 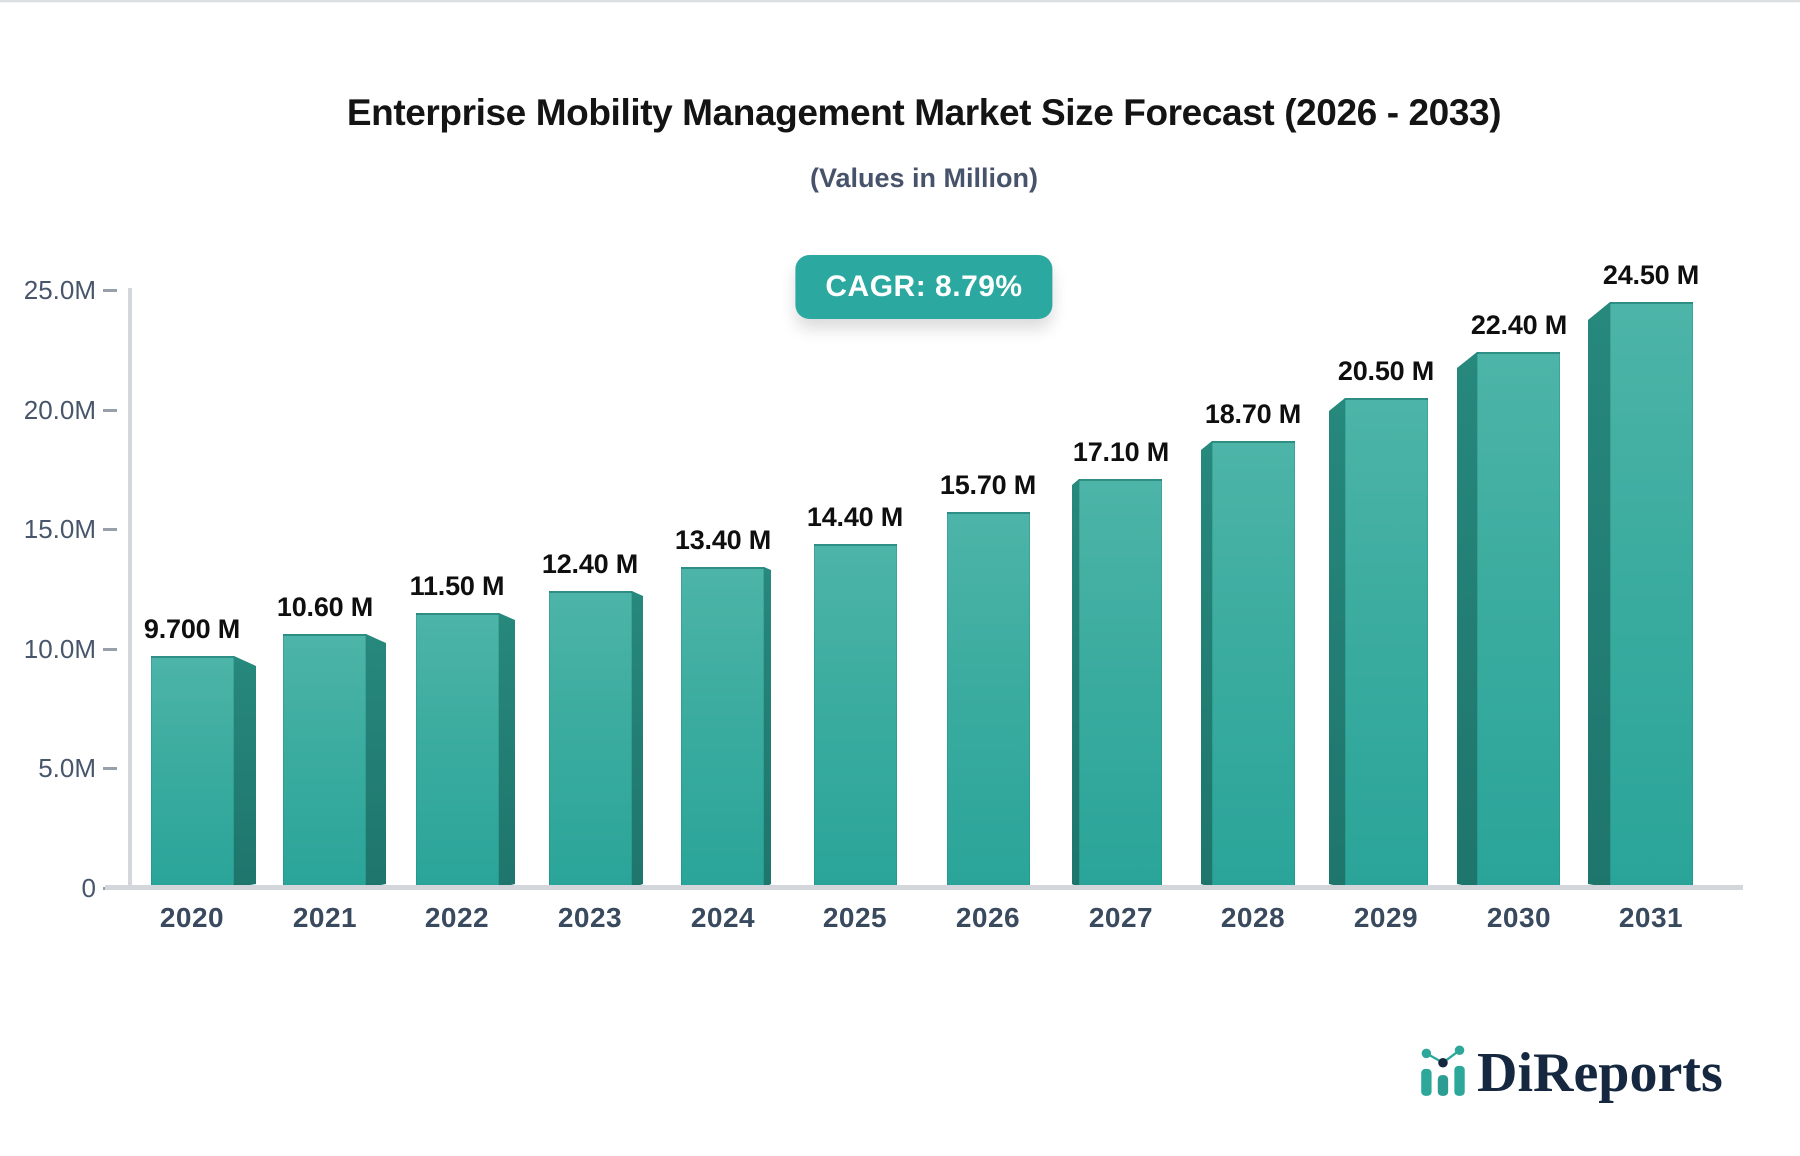 What do you see at coordinates (1519, 325) in the screenshot?
I see `bar-2030-value-label: 22.40 M` at bounding box center [1519, 325].